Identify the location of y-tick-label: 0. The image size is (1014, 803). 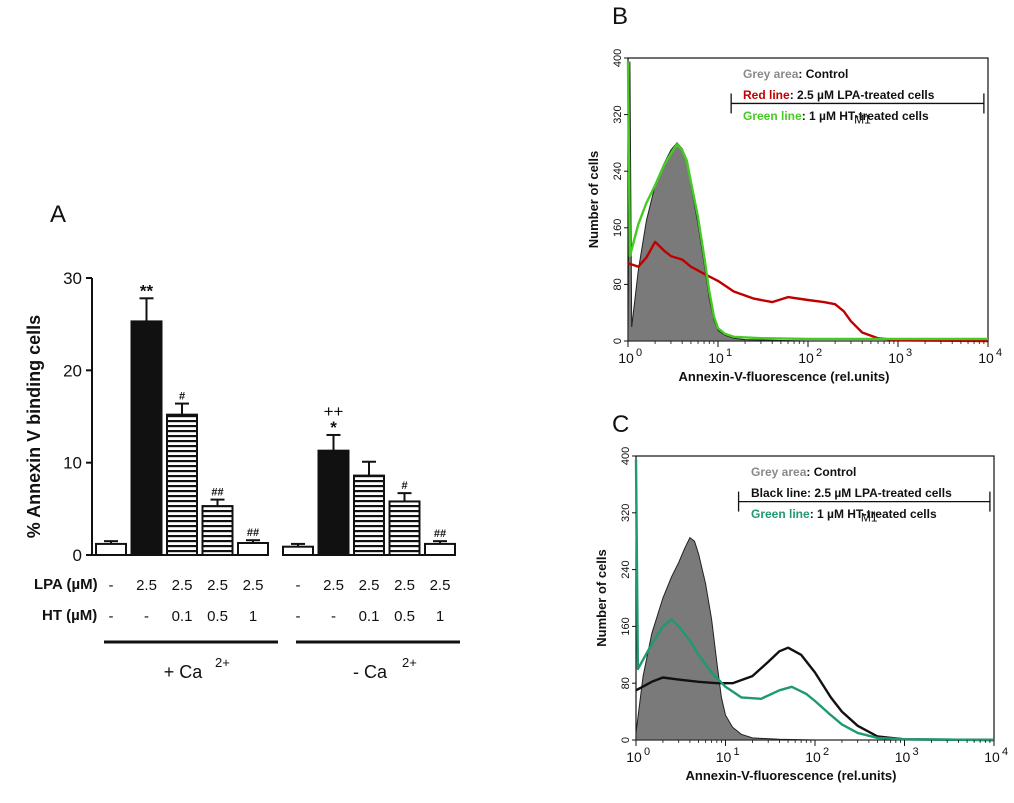
(618, 341).